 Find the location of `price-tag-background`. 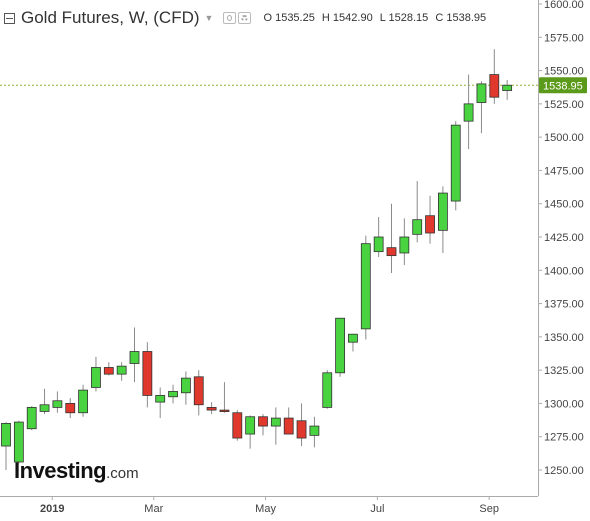

price-tag-background is located at coordinates (563, 85).